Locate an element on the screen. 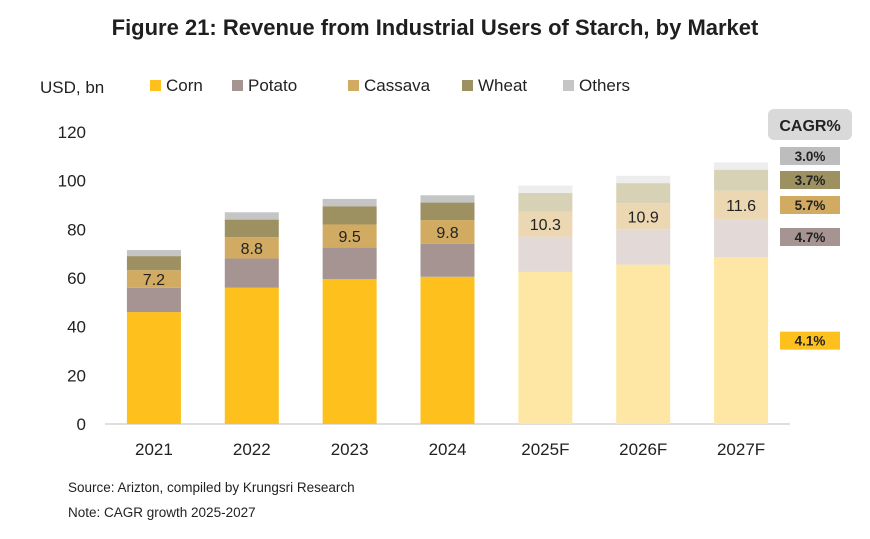 This screenshot has width=870, height=539. data-label-cassava: 11.6 is located at coordinates (741, 206).